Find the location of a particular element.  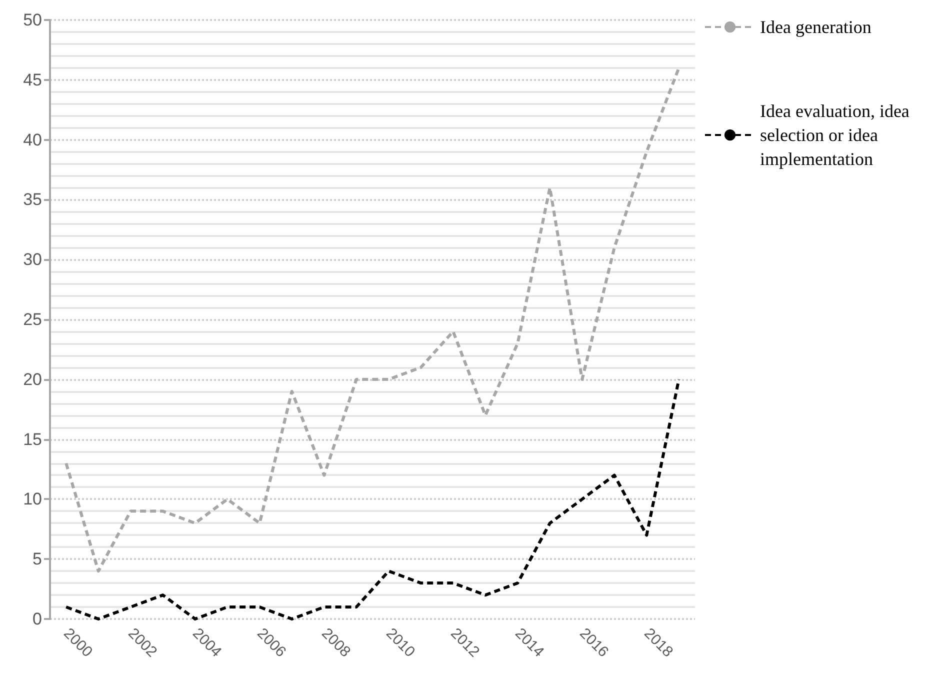

y-tick-label: 15 is located at coordinates (32, 439).